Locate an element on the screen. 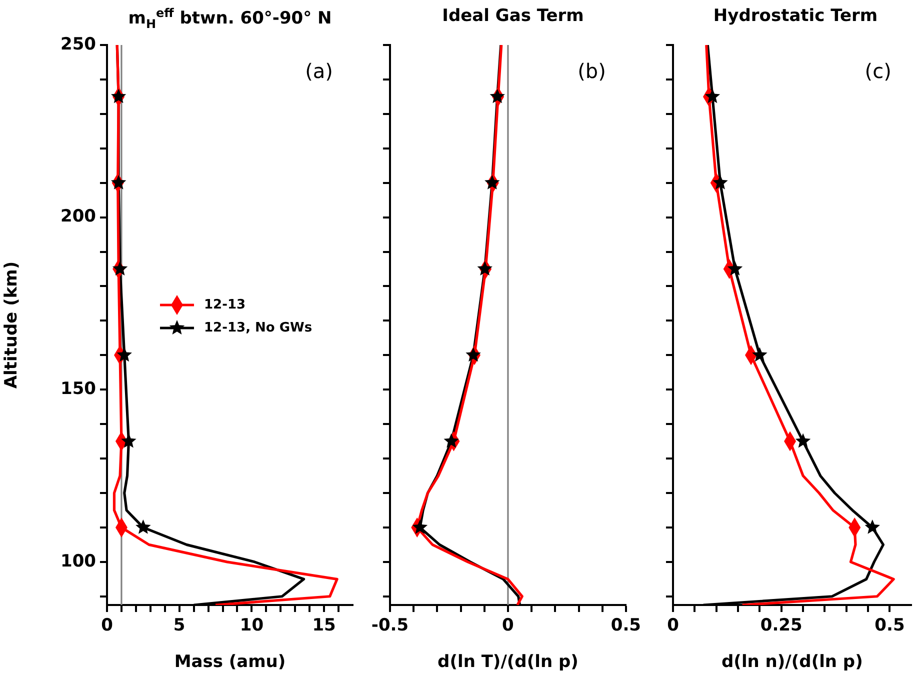 This screenshot has height=675, width=920. annotation: (a) is located at coordinates (319, 71).